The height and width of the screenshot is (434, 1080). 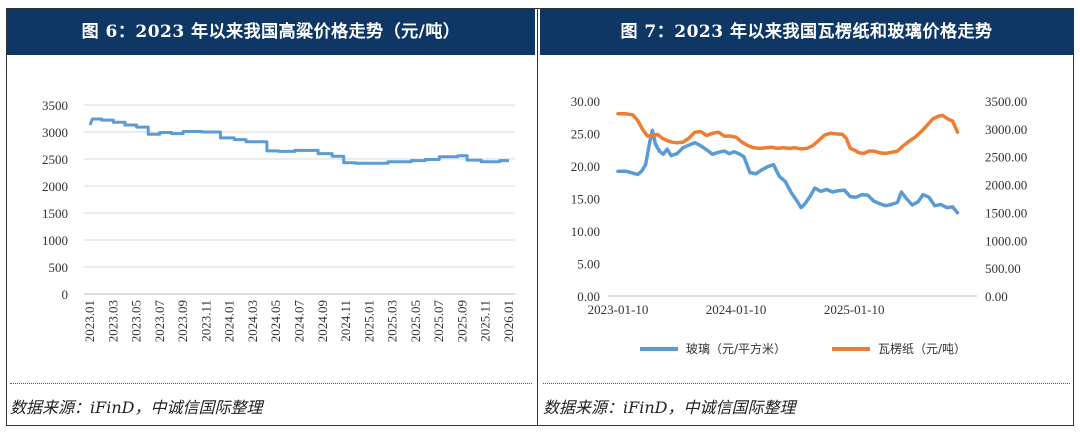 I want to click on y-tick-label: 2000, so click(x=55, y=186).